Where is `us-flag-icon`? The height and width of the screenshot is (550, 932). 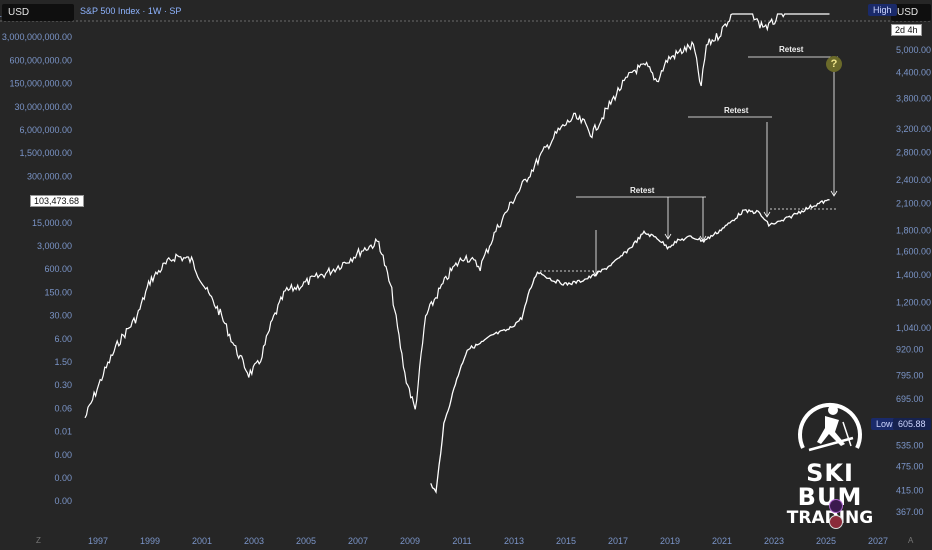 us-flag-icon is located at coordinates (836, 522).